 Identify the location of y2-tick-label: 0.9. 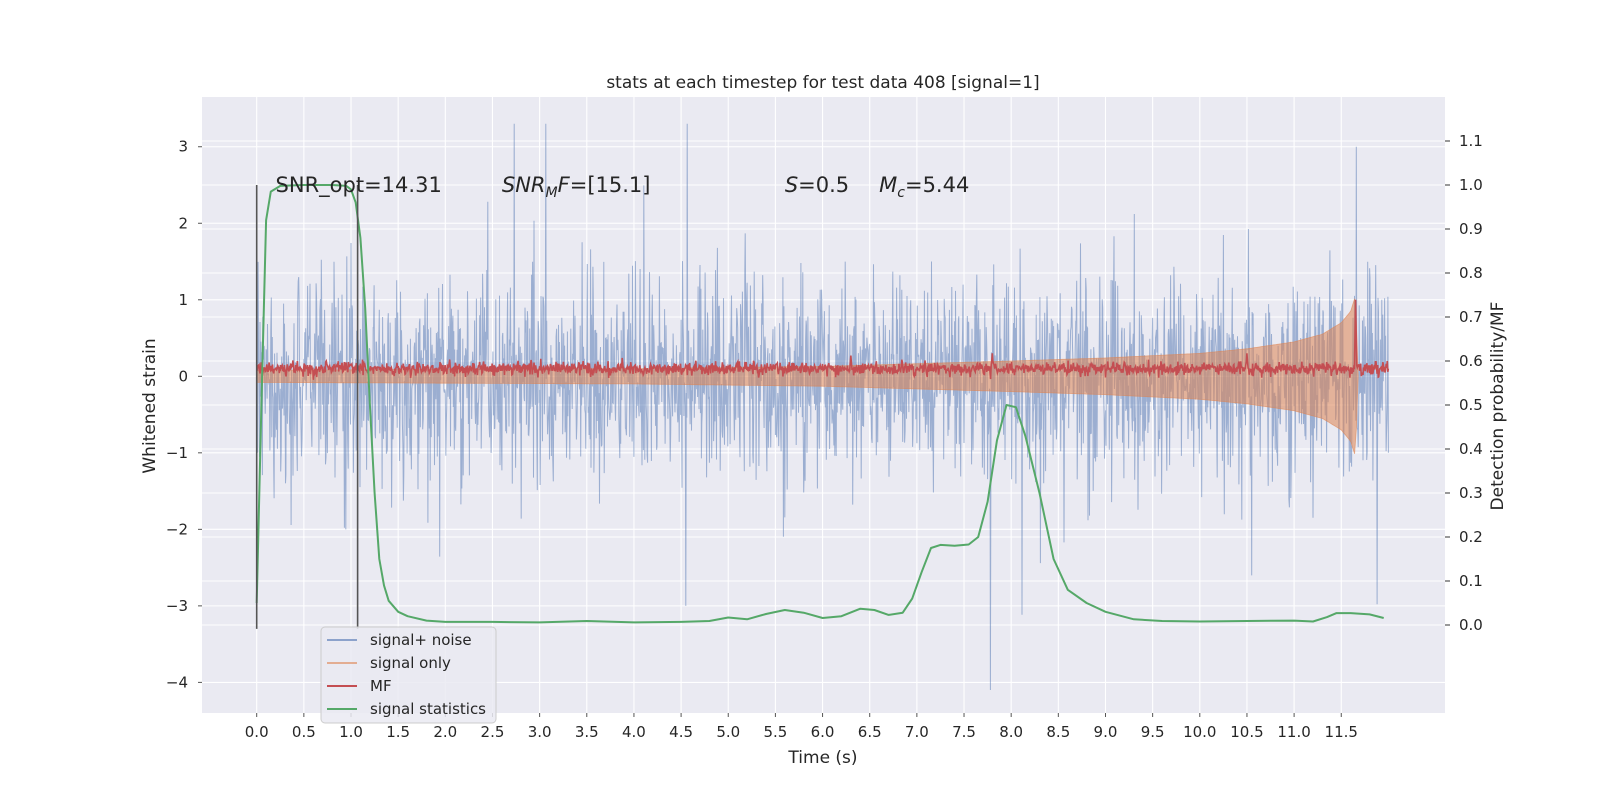
(1471, 229).